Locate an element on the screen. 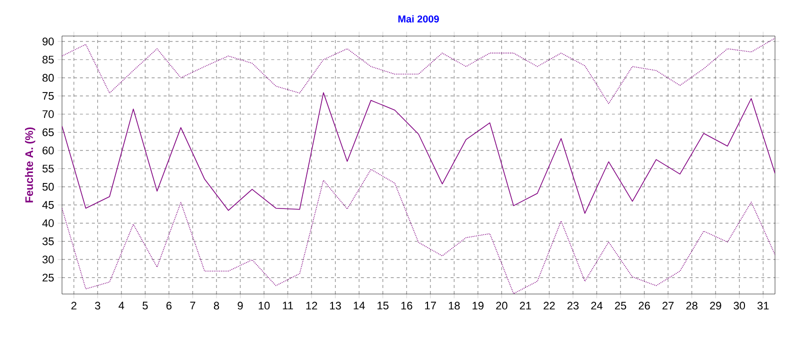 The width and height of the screenshot is (800, 342). x-tick-label: 27 is located at coordinates (668, 306).